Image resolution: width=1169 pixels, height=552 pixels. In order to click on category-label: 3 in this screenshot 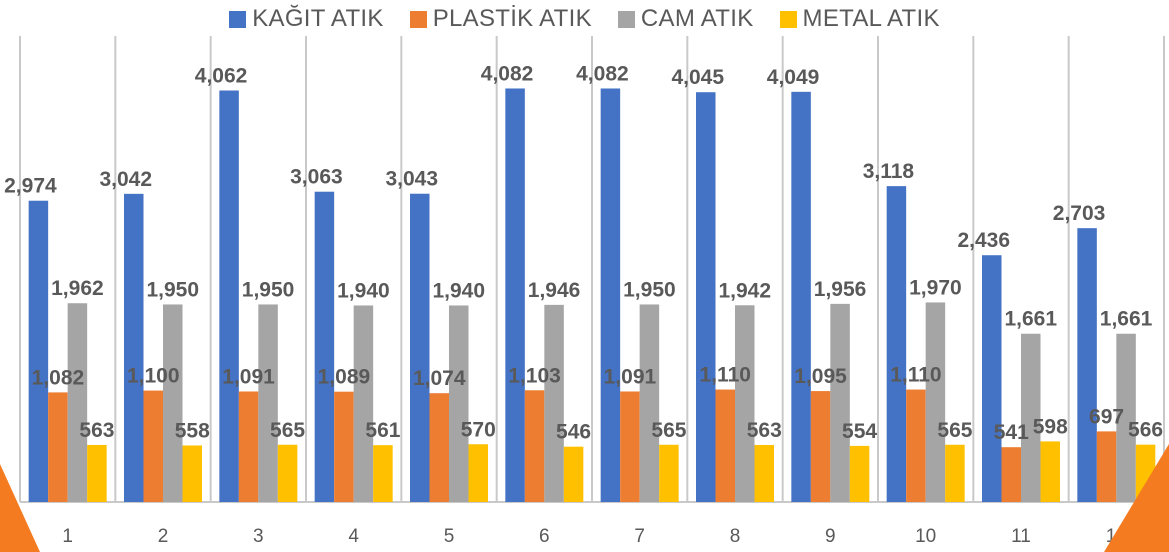, I will do `click(258, 536)`.